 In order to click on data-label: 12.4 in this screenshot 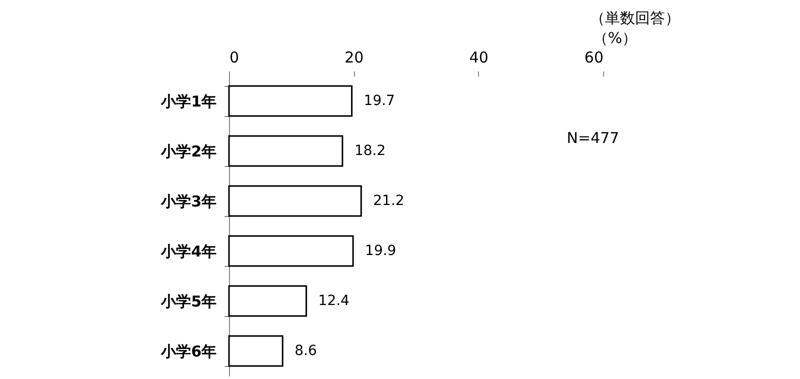, I will do `click(334, 301)`.